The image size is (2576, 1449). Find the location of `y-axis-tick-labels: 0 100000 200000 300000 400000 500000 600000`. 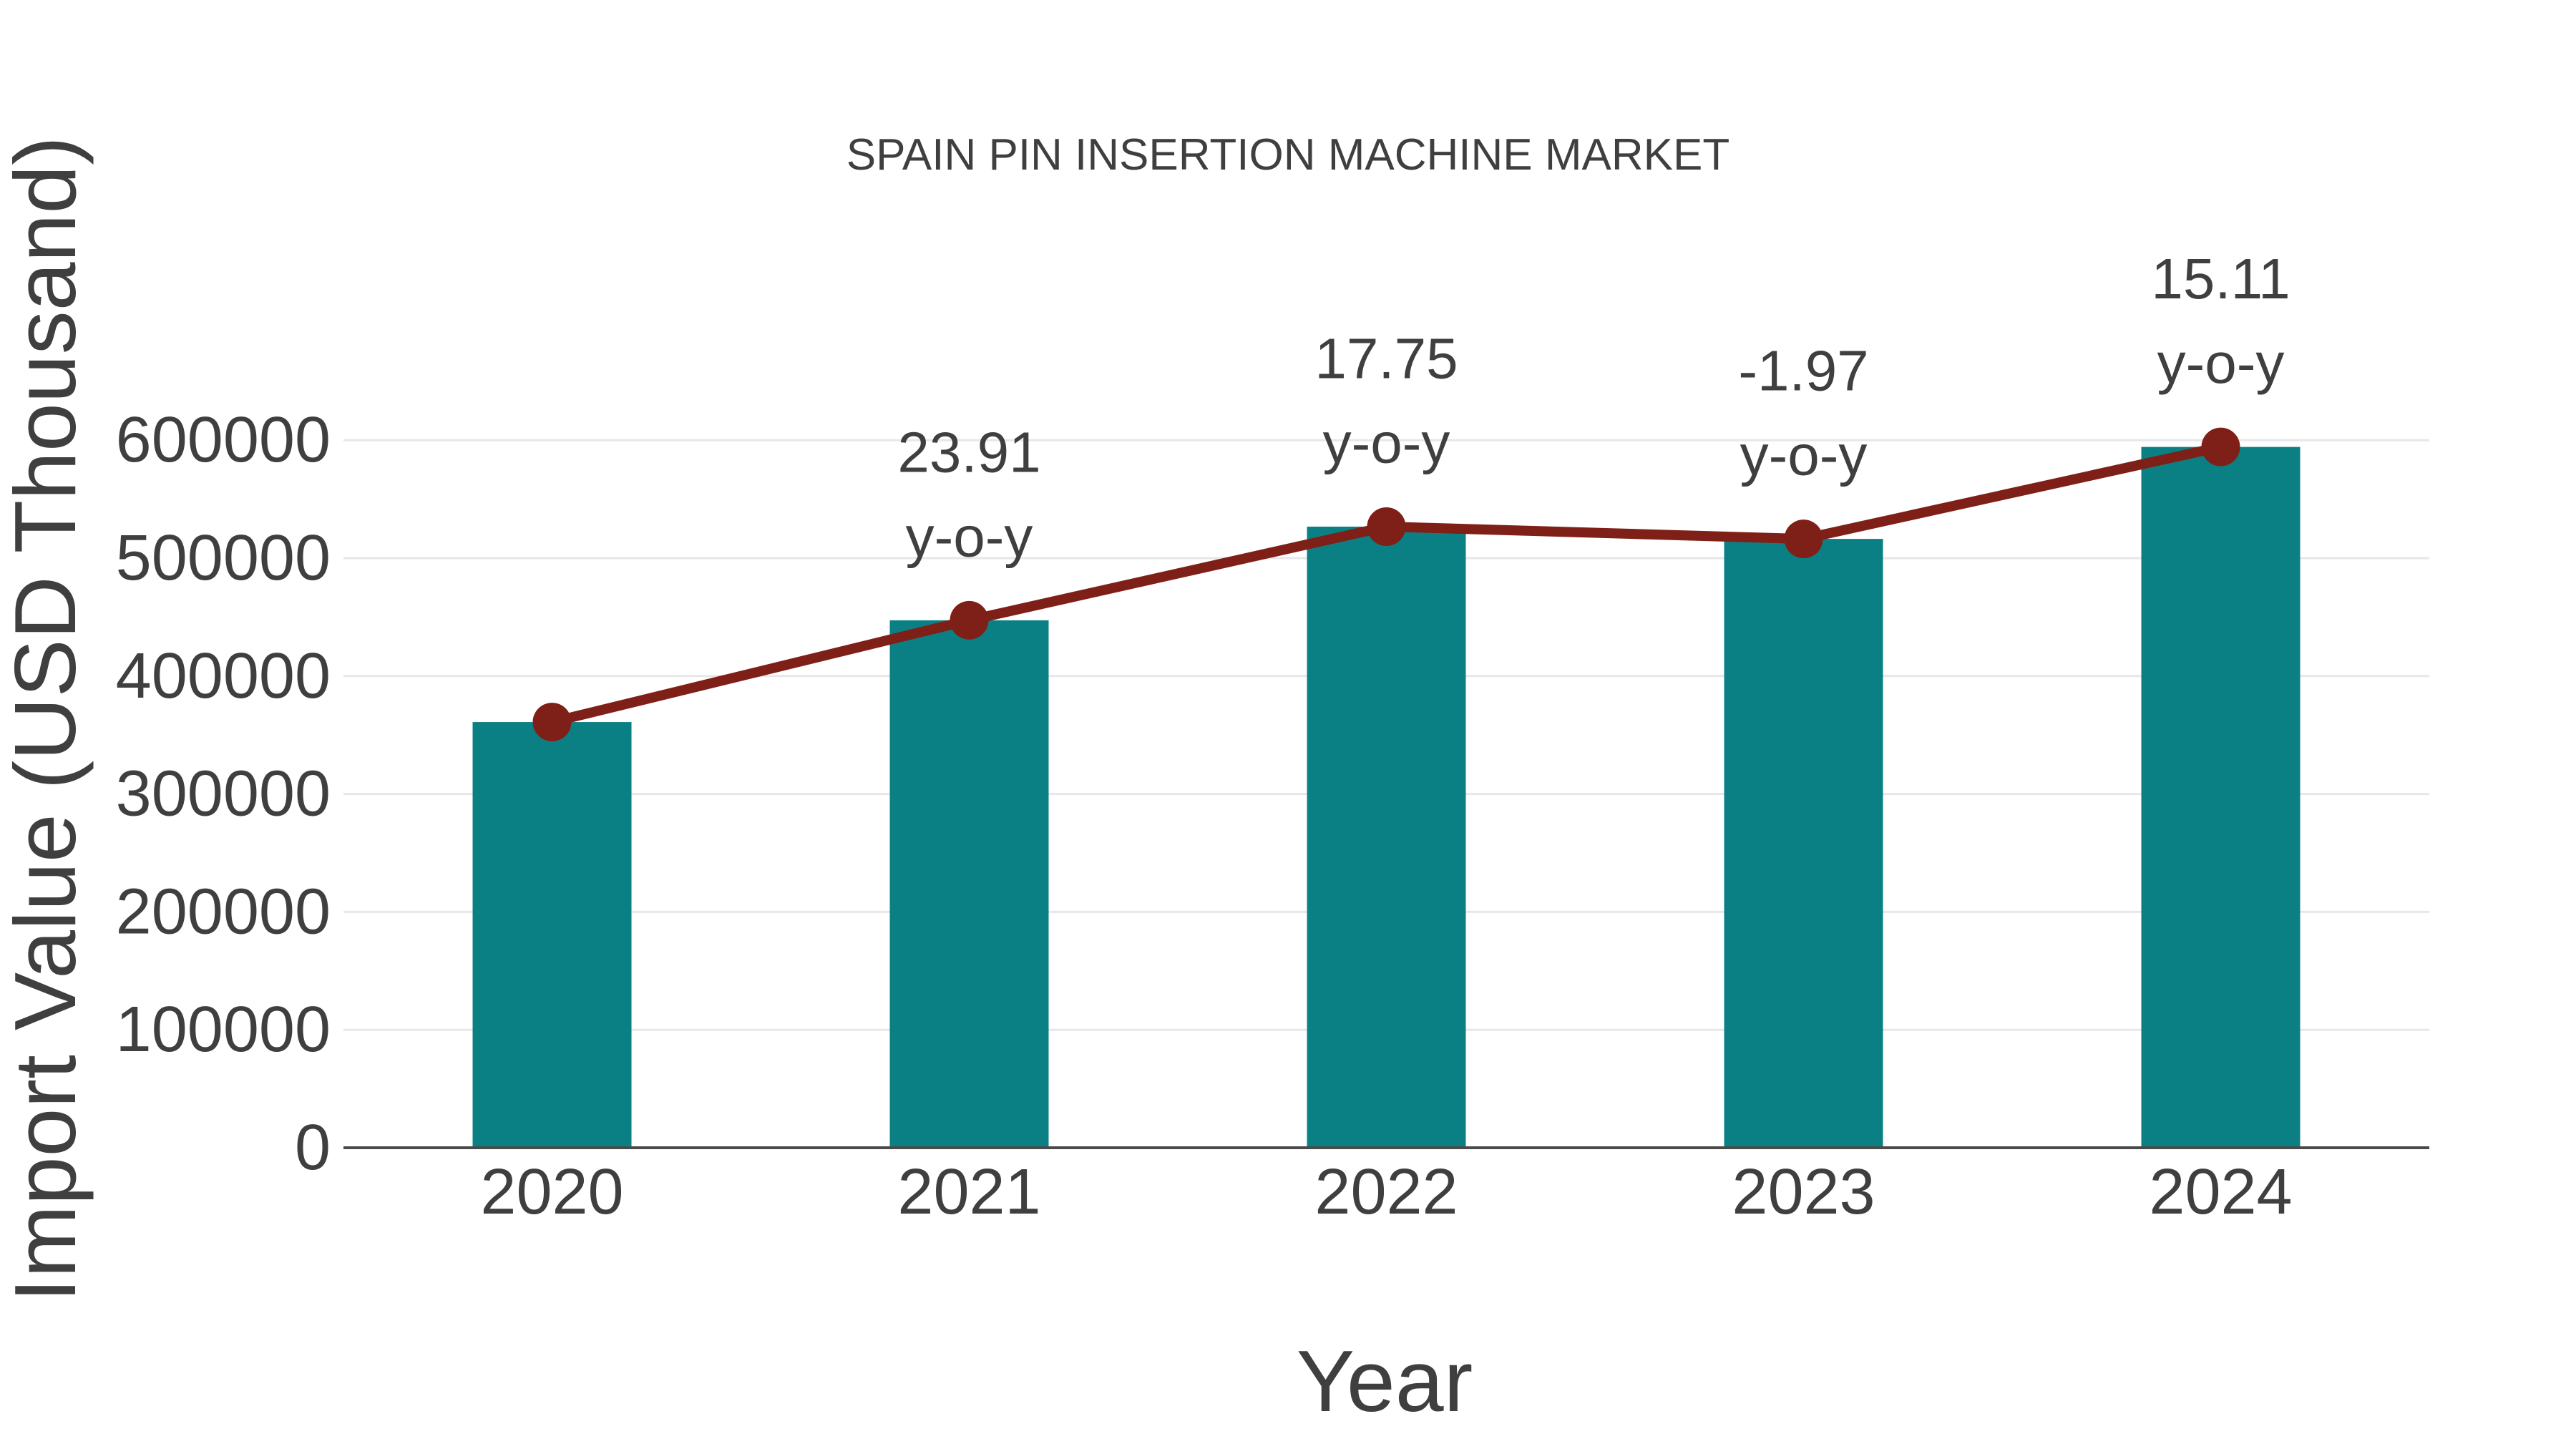

y-axis-tick-labels: 0 100000 200000 300000 400000 500000 600000 is located at coordinates (223, 794).